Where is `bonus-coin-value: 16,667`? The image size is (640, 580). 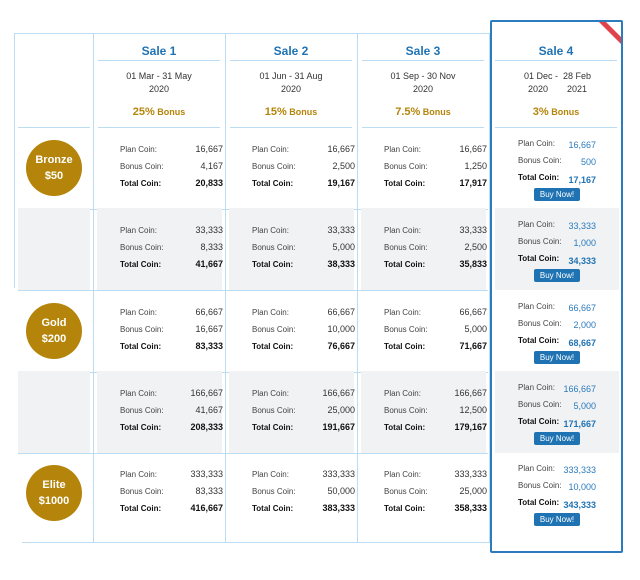
bonus-coin-value: 16,667 is located at coordinates (209, 329).